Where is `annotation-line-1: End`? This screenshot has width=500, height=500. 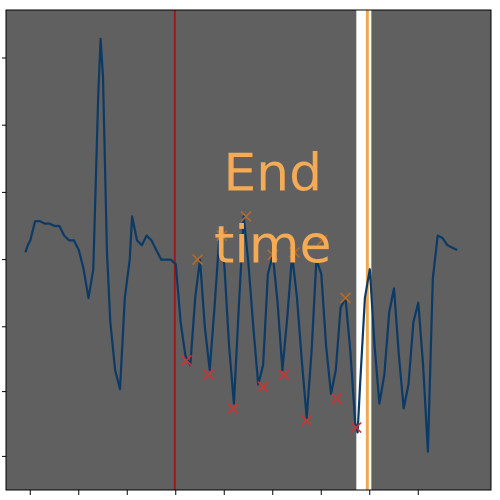 annotation-line-1: End is located at coordinates (272, 173).